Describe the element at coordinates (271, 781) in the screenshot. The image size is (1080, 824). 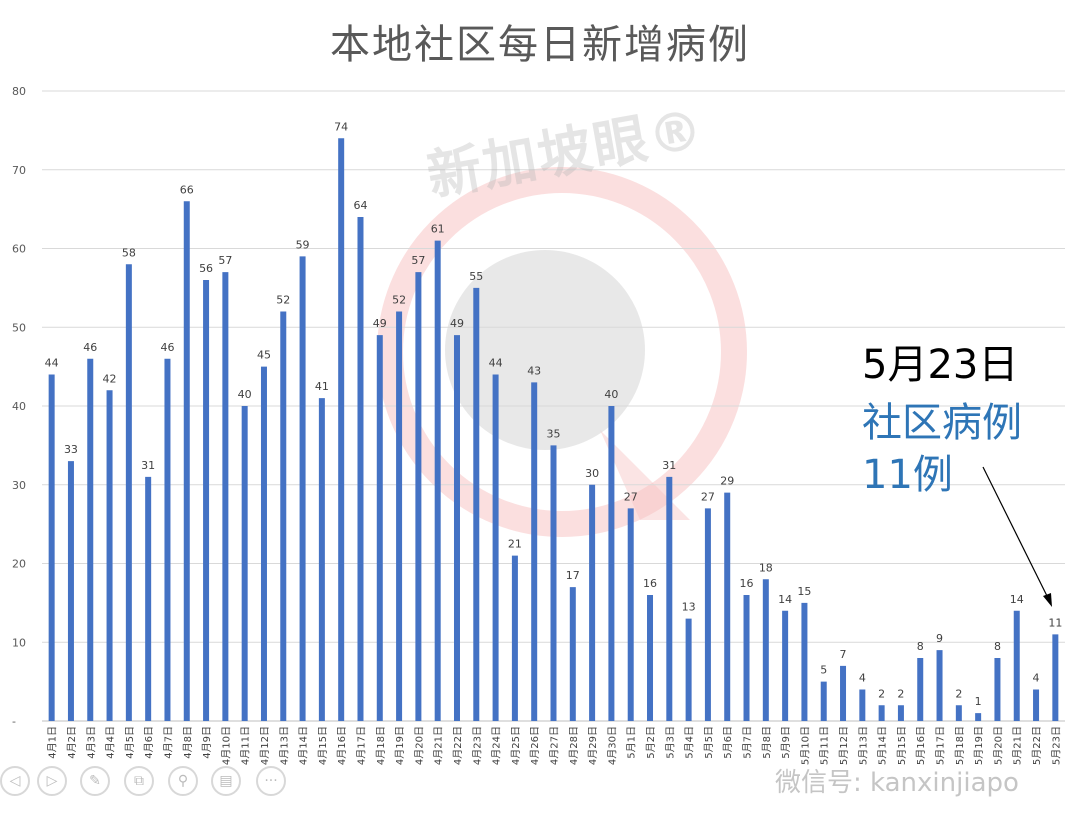
I see `more-icon: ···` at that location.